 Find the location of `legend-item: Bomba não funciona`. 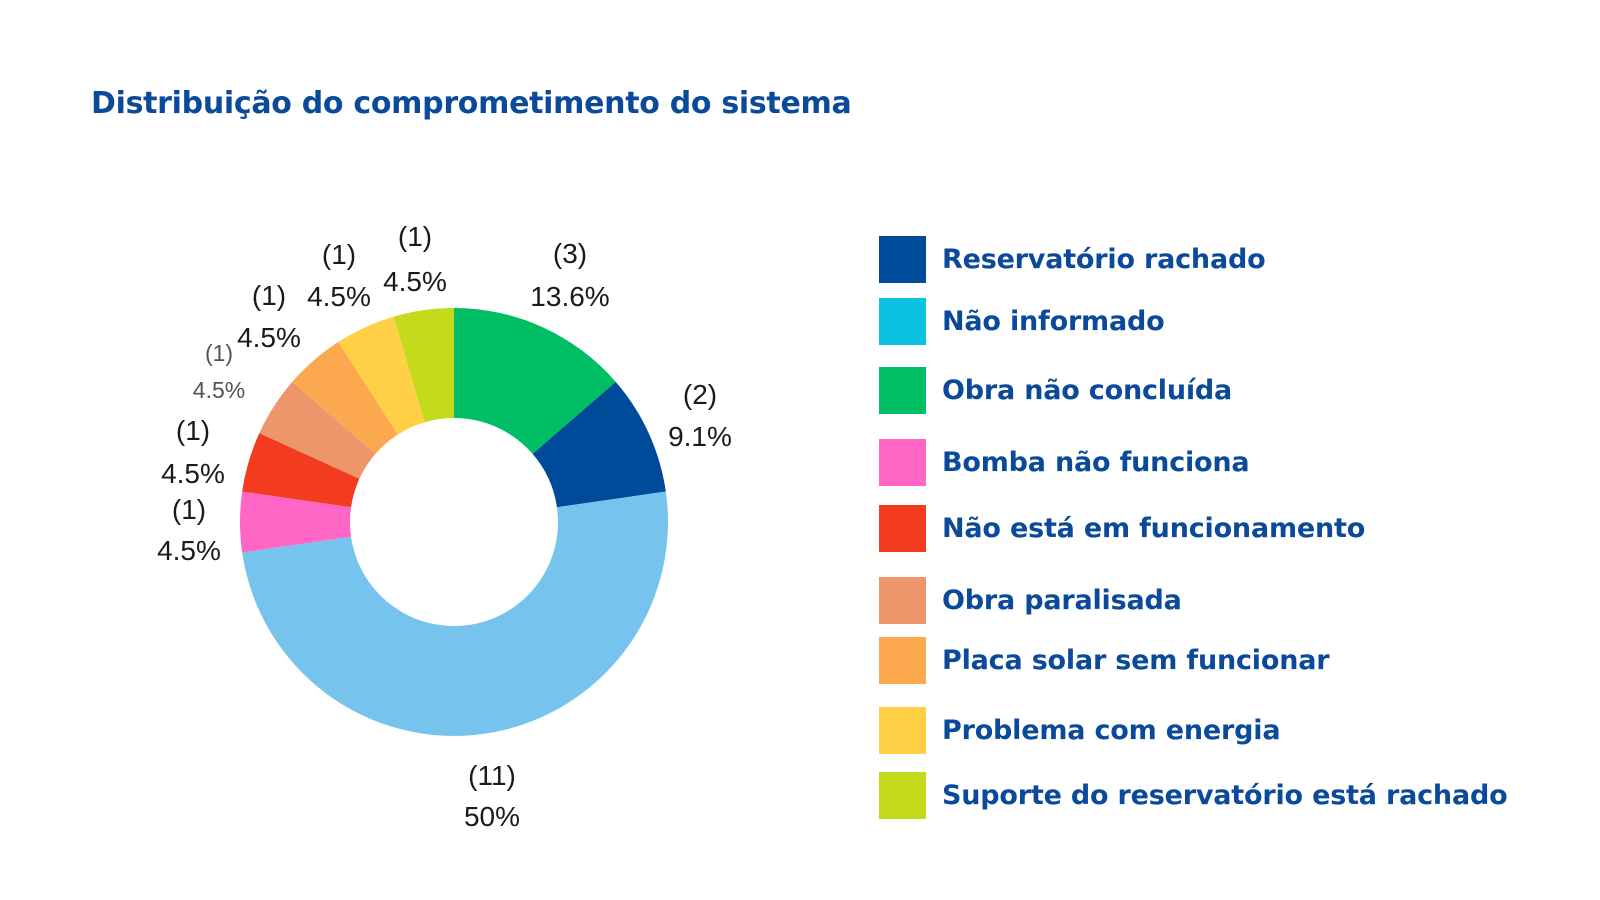

legend-item: Bomba não funciona is located at coordinates (1229, 462).